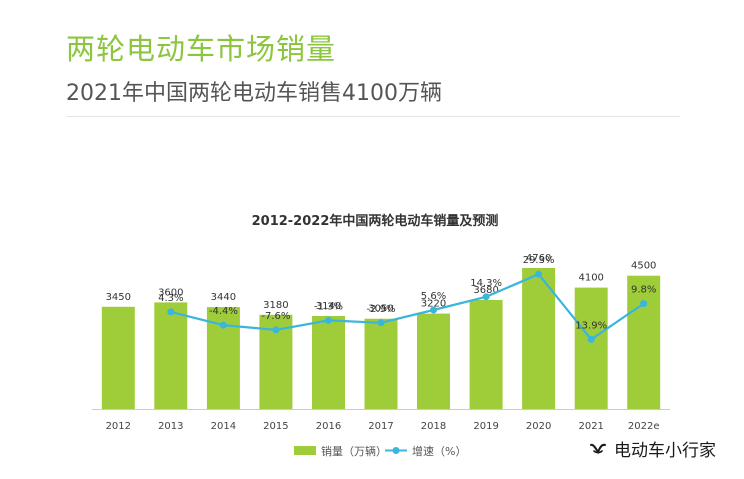  What do you see at coordinates (201, 49) in the screenshot?
I see `page-title: 两轮电动车市场销量` at bounding box center [201, 49].